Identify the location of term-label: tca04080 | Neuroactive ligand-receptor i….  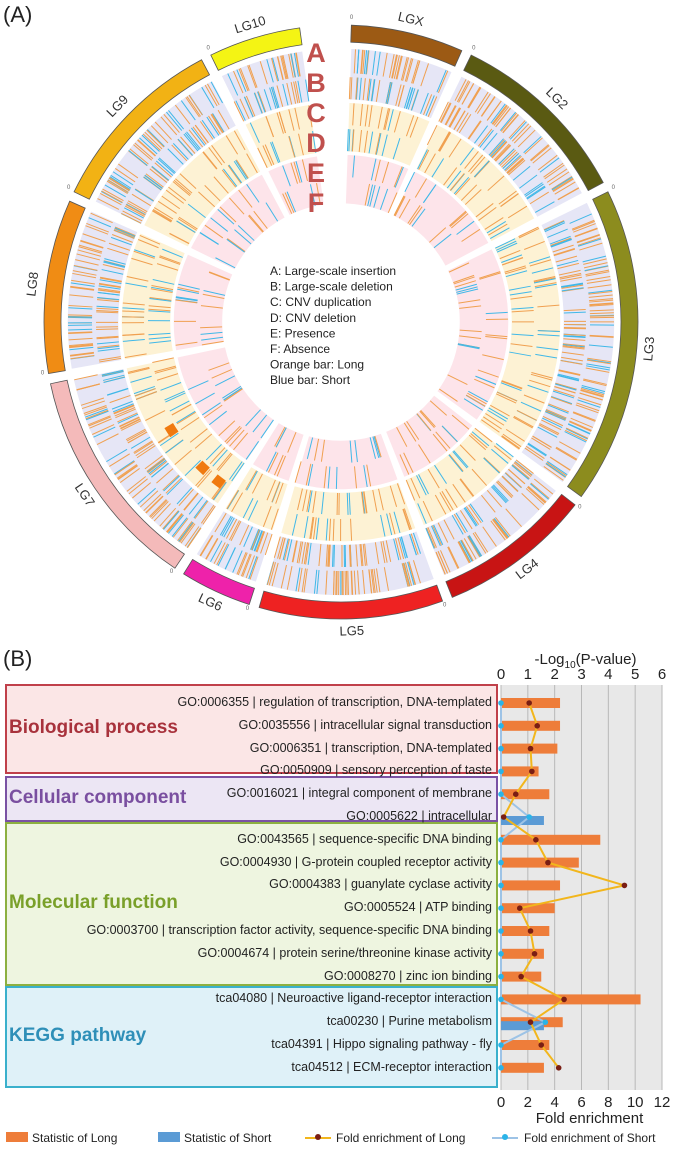
(353, 998).